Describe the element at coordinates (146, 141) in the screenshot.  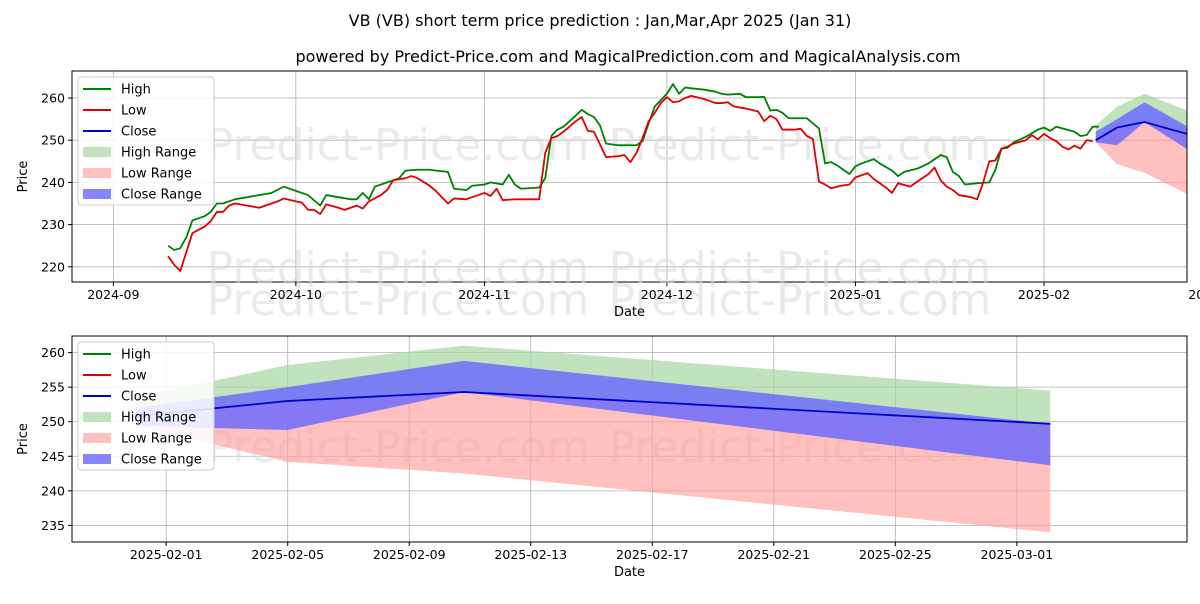
I see `top-legend-box` at that location.